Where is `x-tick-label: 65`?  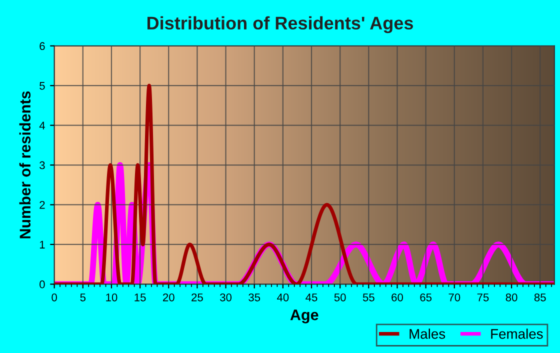 x-tick-label: 65 is located at coordinates (426, 297).